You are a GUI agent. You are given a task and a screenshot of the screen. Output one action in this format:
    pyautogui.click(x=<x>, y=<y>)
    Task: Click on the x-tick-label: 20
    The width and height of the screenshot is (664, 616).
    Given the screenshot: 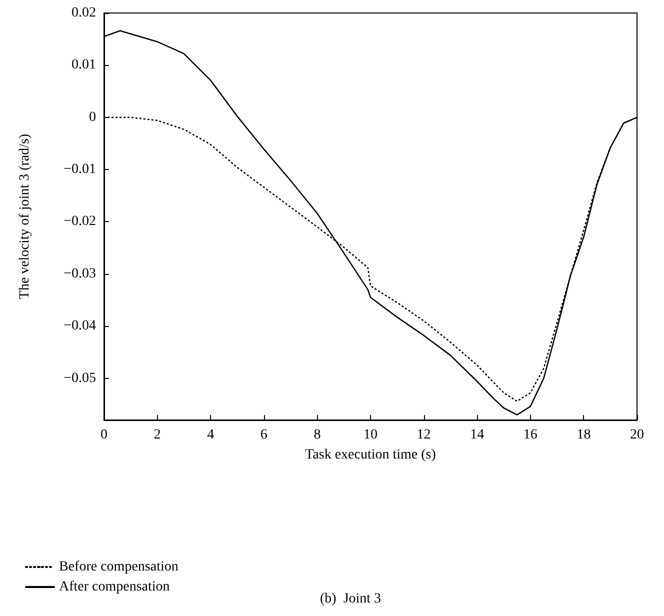 What is the action you would take?
    pyautogui.click(x=637, y=435)
    